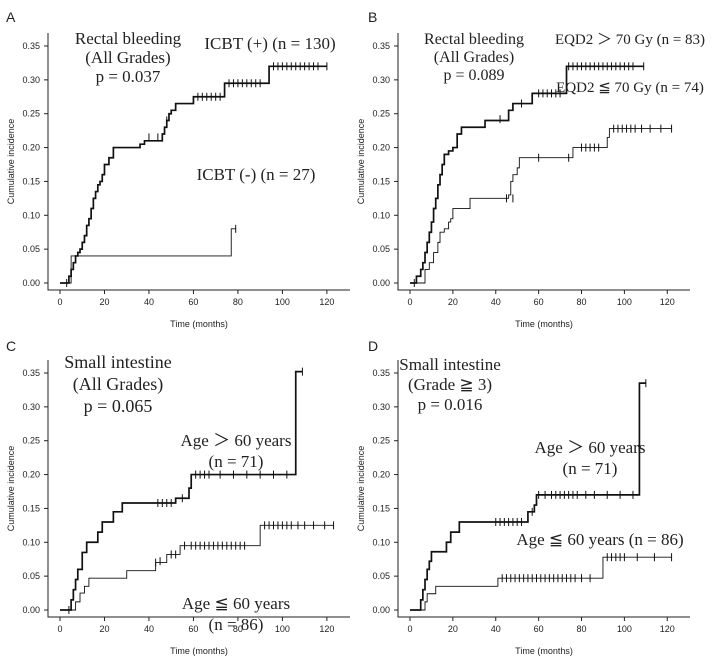 This screenshot has height=659, width=728. I want to click on panel-letter: C, so click(11, 346).